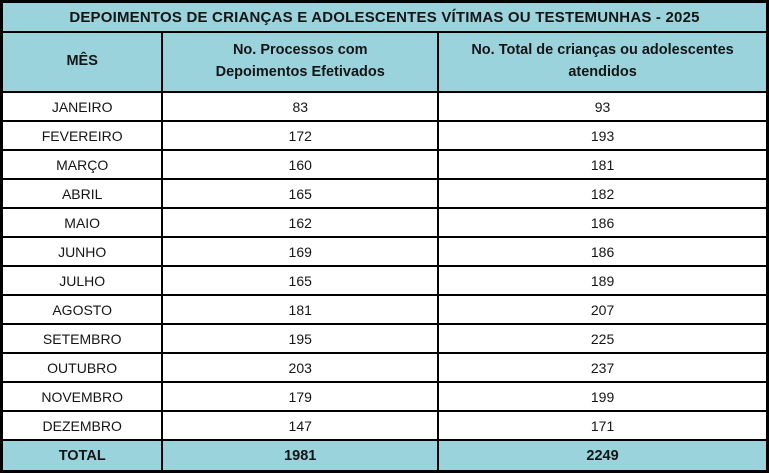 The image size is (769, 473). What do you see at coordinates (603, 280) in the screenshot?
I see `atendidos-cell: 189` at bounding box center [603, 280].